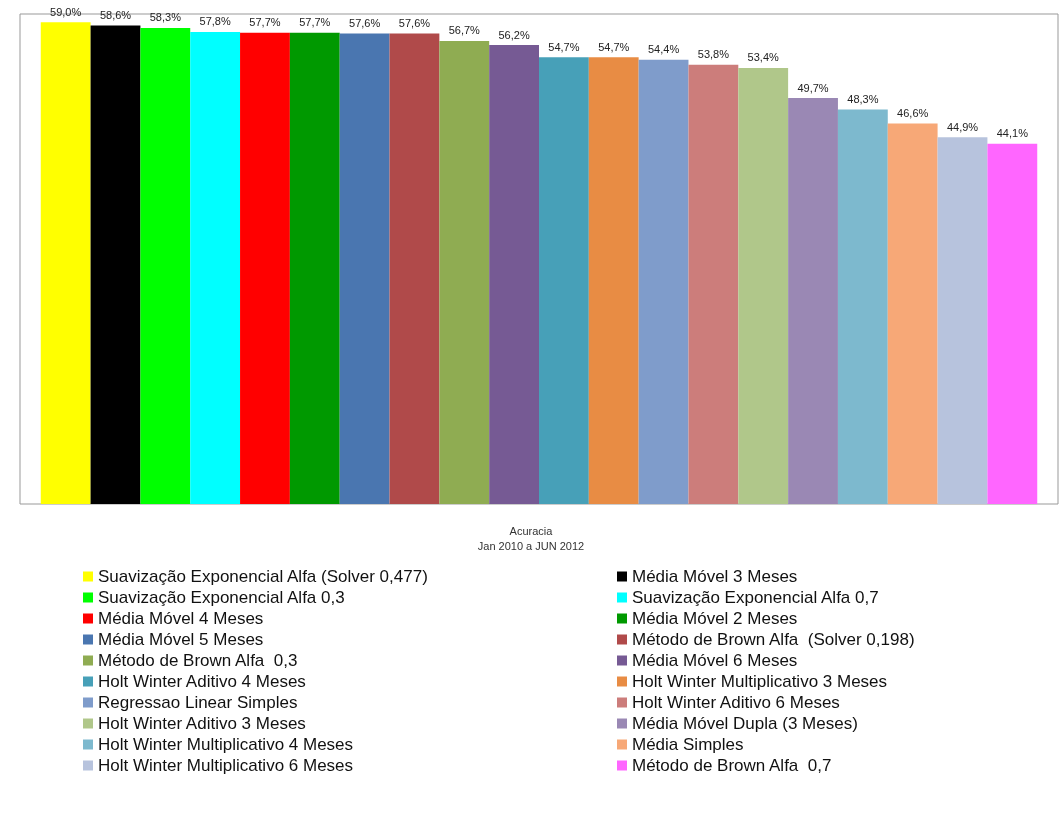 This screenshot has width=1062, height=819. Describe the element at coordinates (198, 702) in the screenshot. I see `legend-label: Regressao Linear Simples` at that location.